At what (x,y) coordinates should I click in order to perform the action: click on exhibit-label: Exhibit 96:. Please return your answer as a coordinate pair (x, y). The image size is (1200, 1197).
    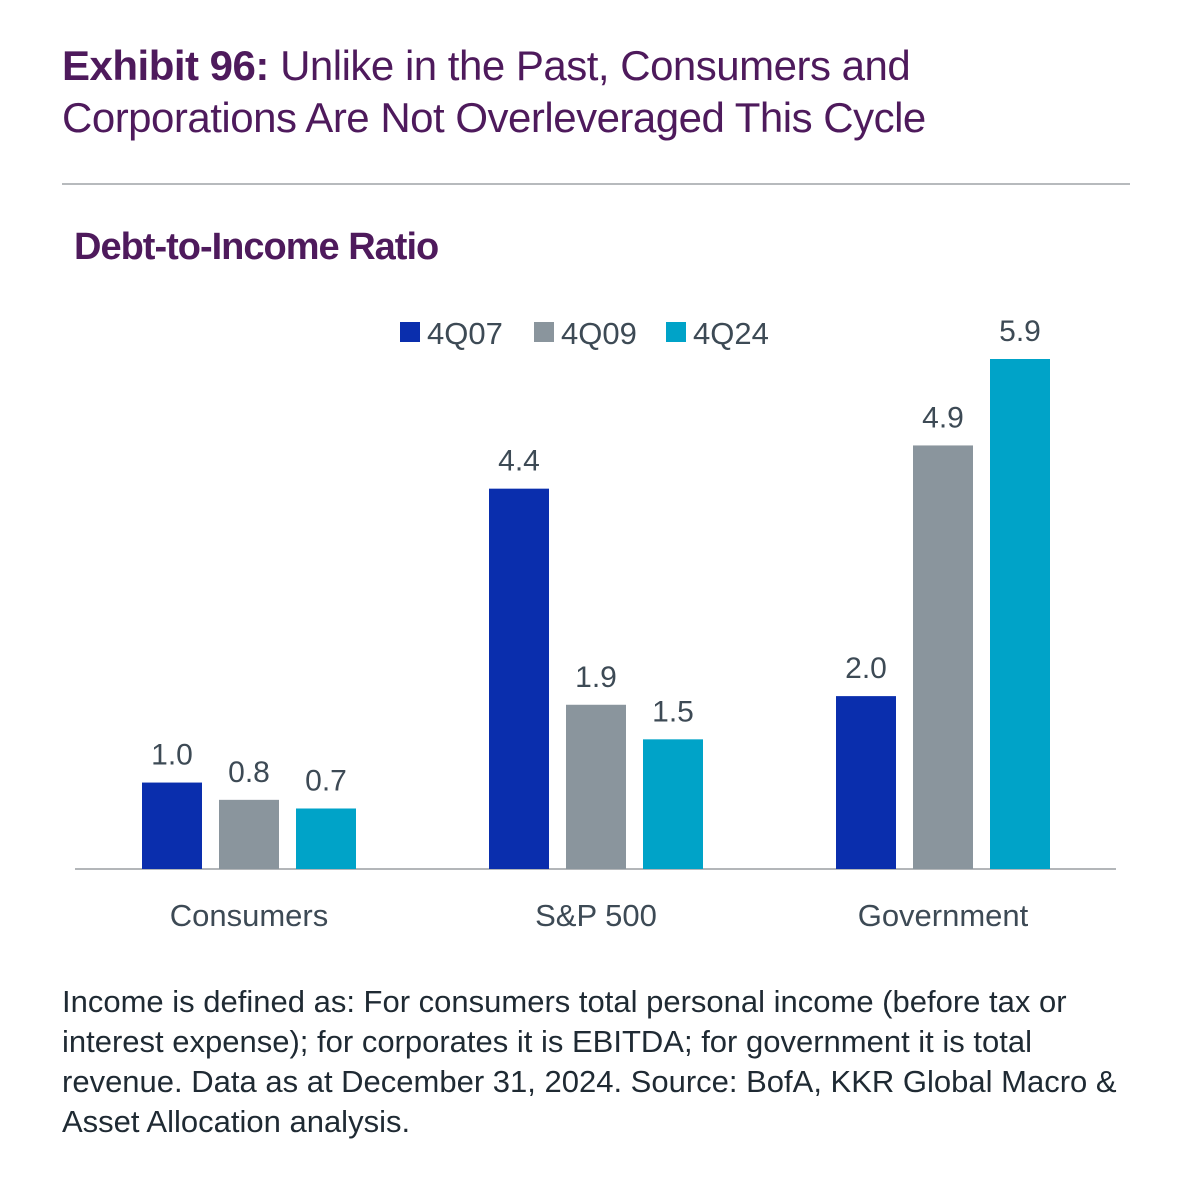
    Looking at the image, I should click on (165, 65).